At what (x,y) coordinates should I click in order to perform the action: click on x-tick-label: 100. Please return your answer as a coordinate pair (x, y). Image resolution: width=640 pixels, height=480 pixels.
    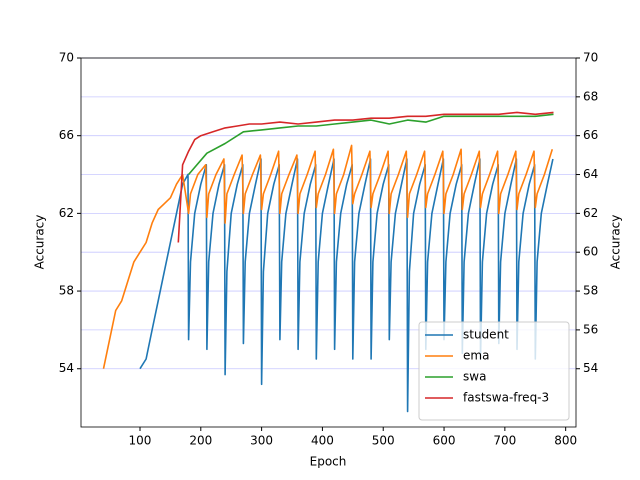
    Looking at the image, I should click on (140, 441).